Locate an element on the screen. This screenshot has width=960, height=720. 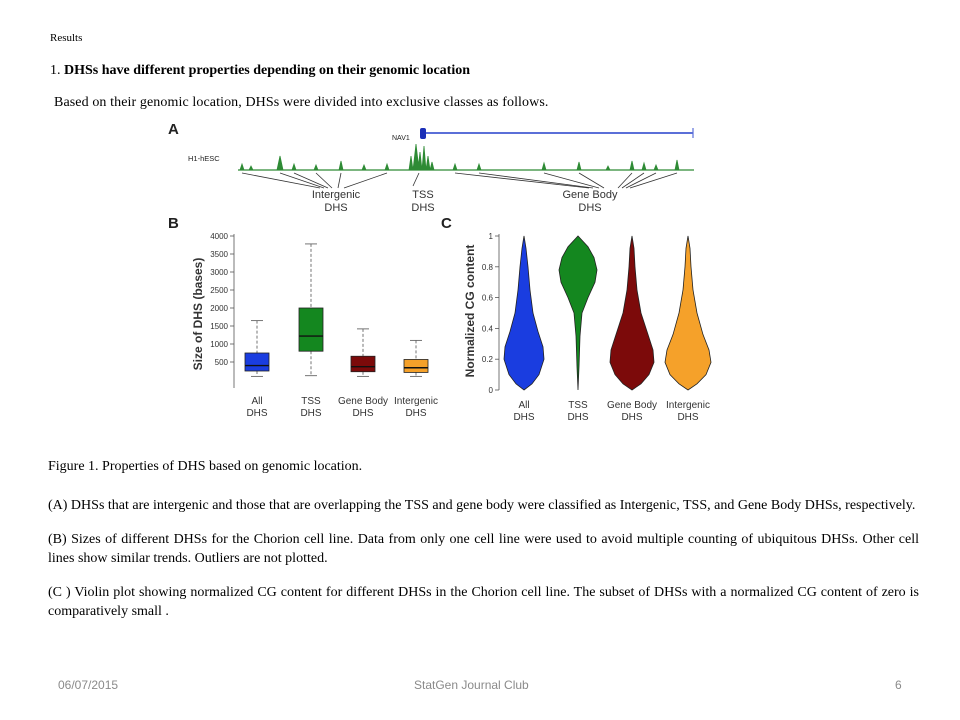
panel-c-tick-label: 0.6 is located at coordinates (488, 298).